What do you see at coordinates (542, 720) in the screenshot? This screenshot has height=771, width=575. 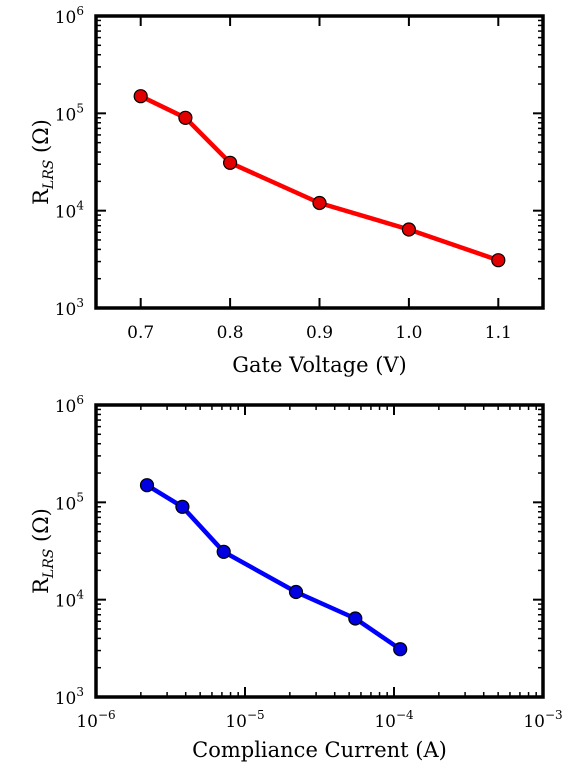 I see `x-tick-label: 10⁻³` at bounding box center [542, 720].